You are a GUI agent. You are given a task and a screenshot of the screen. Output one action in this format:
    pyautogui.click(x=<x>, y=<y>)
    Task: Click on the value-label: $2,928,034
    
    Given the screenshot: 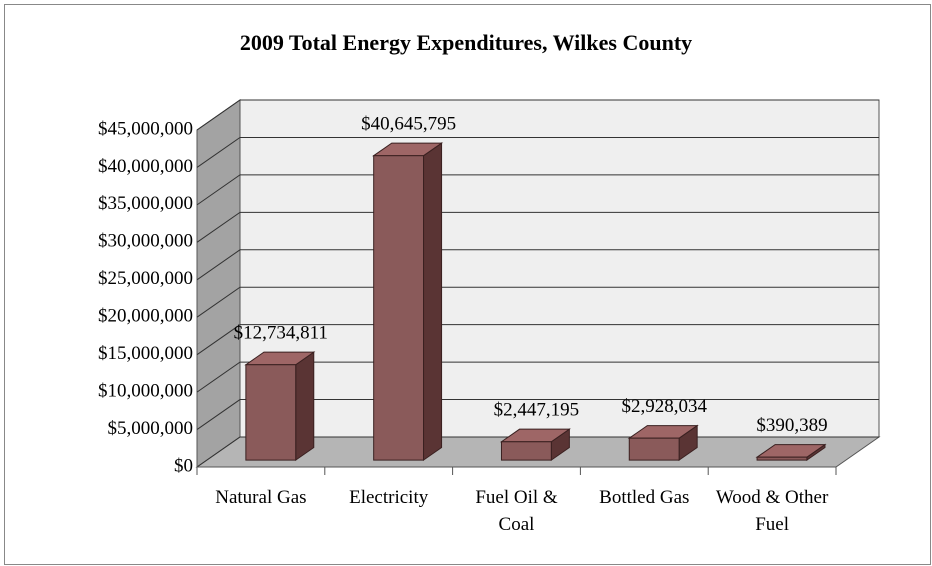 What is the action you would take?
    pyautogui.click(x=664, y=406)
    